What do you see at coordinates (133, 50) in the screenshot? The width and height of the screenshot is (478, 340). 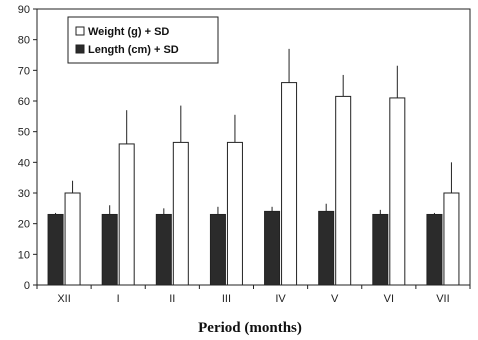 I see `legend-label-length: Length (cm) + SD` at bounding box center [133, 50].